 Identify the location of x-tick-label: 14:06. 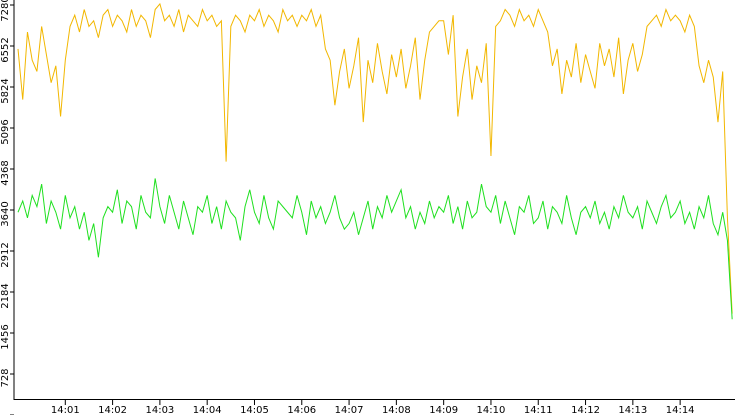
(301, 410).